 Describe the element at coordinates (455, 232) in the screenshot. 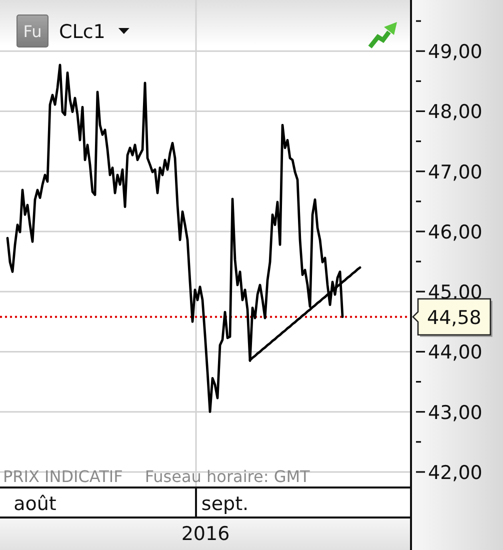

I see `y-tick-label: 46,00` at that location.